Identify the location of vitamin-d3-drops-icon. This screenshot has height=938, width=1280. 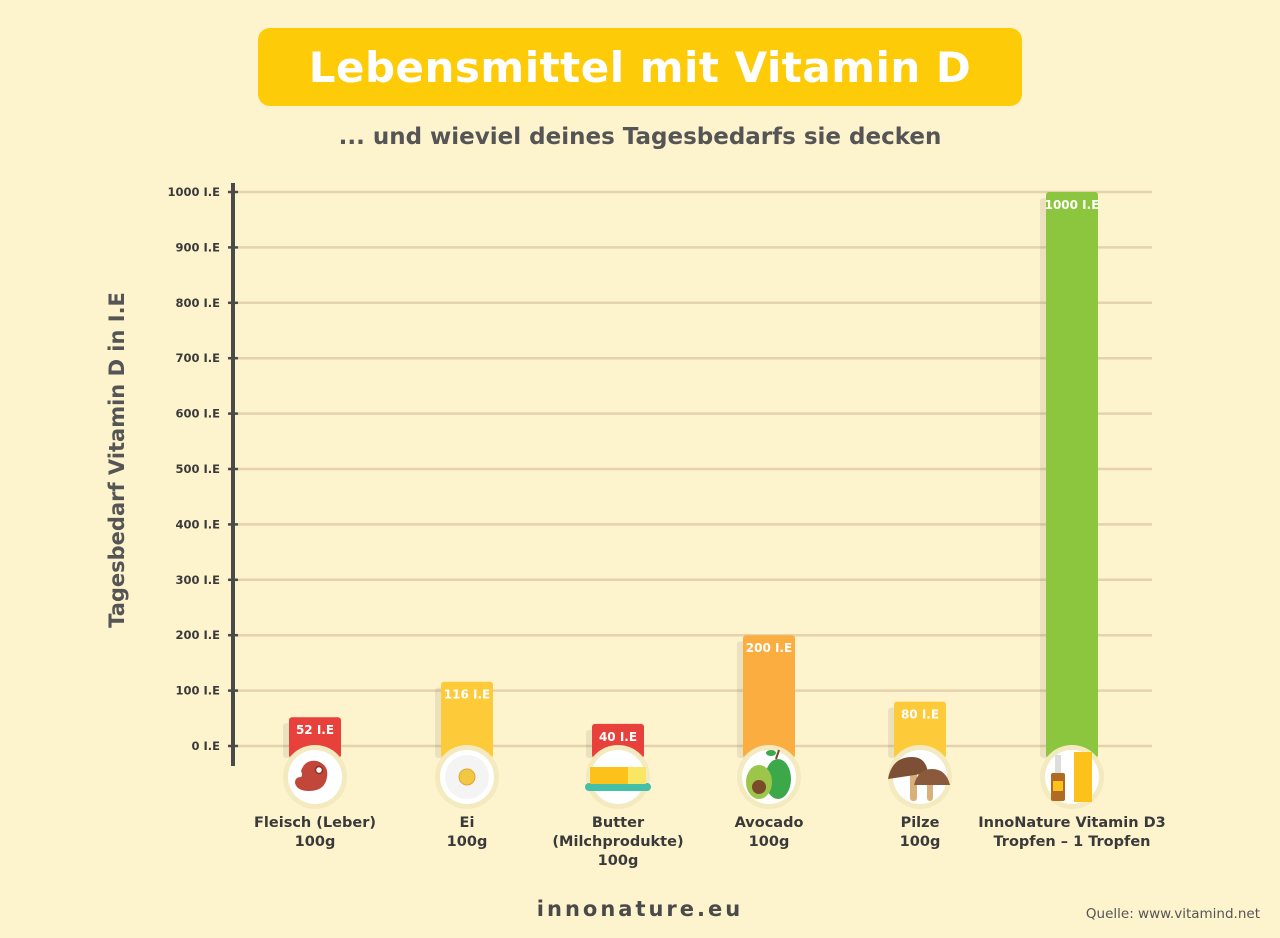
(1072, 777).